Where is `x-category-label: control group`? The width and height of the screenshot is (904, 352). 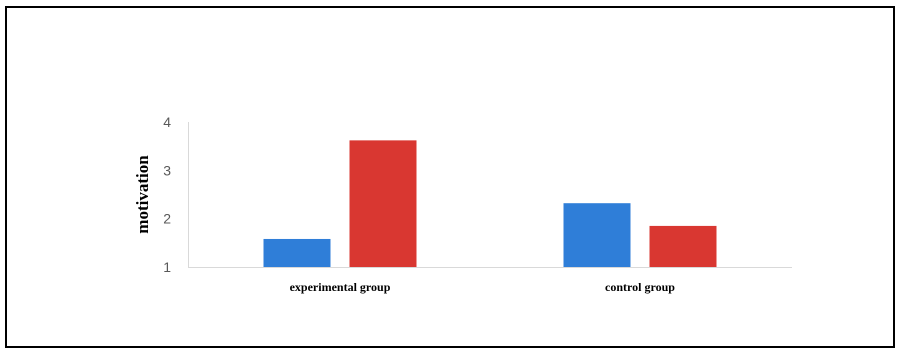 x-category-label: control group is located at coordinates (640, 287).